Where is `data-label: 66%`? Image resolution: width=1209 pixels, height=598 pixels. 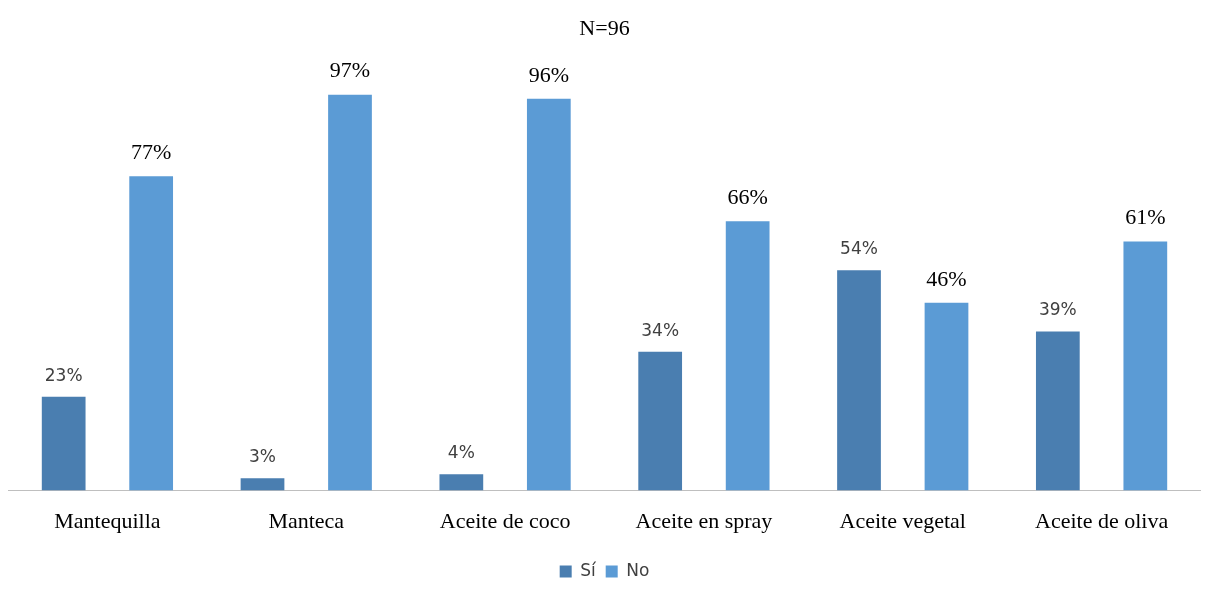
data-label: 66% is located at coordinates (747, 196).